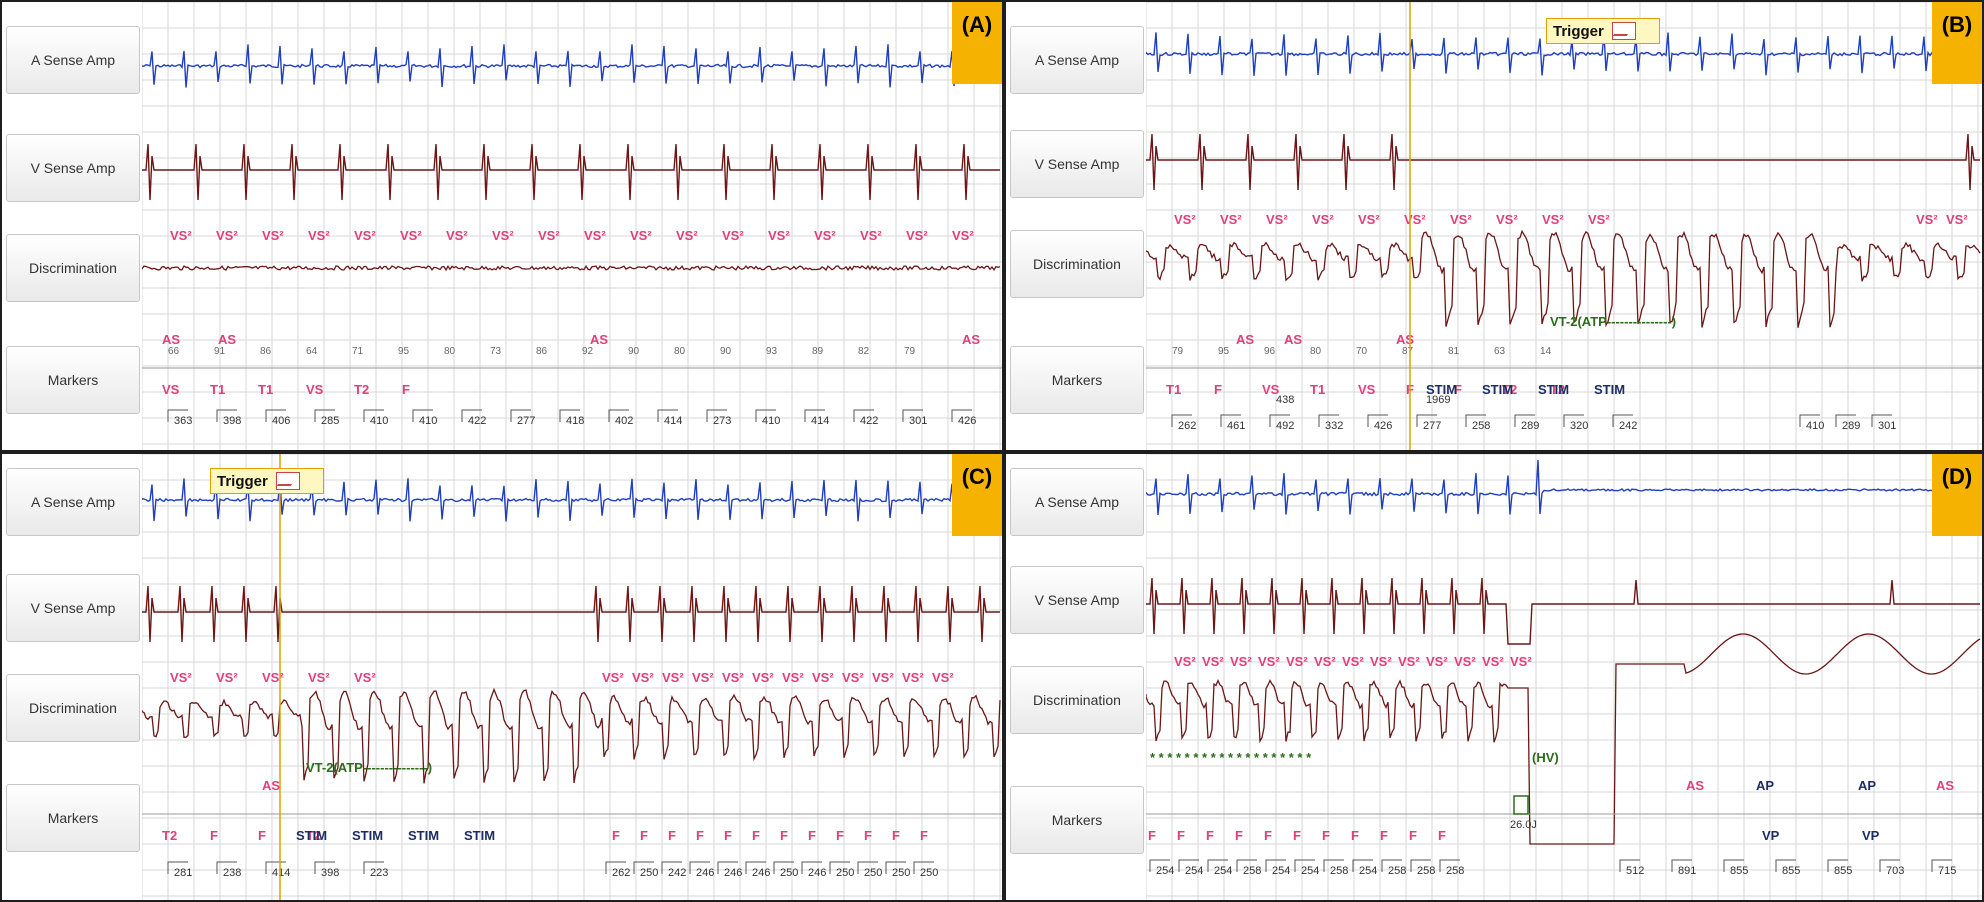  What do you see at coordinates (379, 421) in the screenshot?
I see `interval-value: 410` at bounding box center [379, 421].